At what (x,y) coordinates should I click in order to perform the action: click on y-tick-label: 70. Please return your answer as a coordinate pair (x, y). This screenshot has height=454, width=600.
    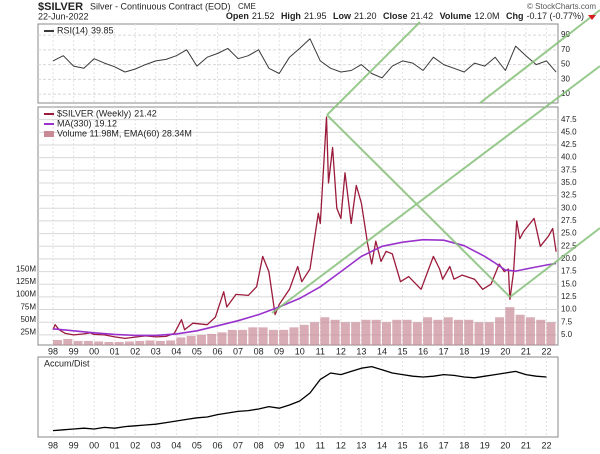
    Looking at the image, I should click on (565, 49).